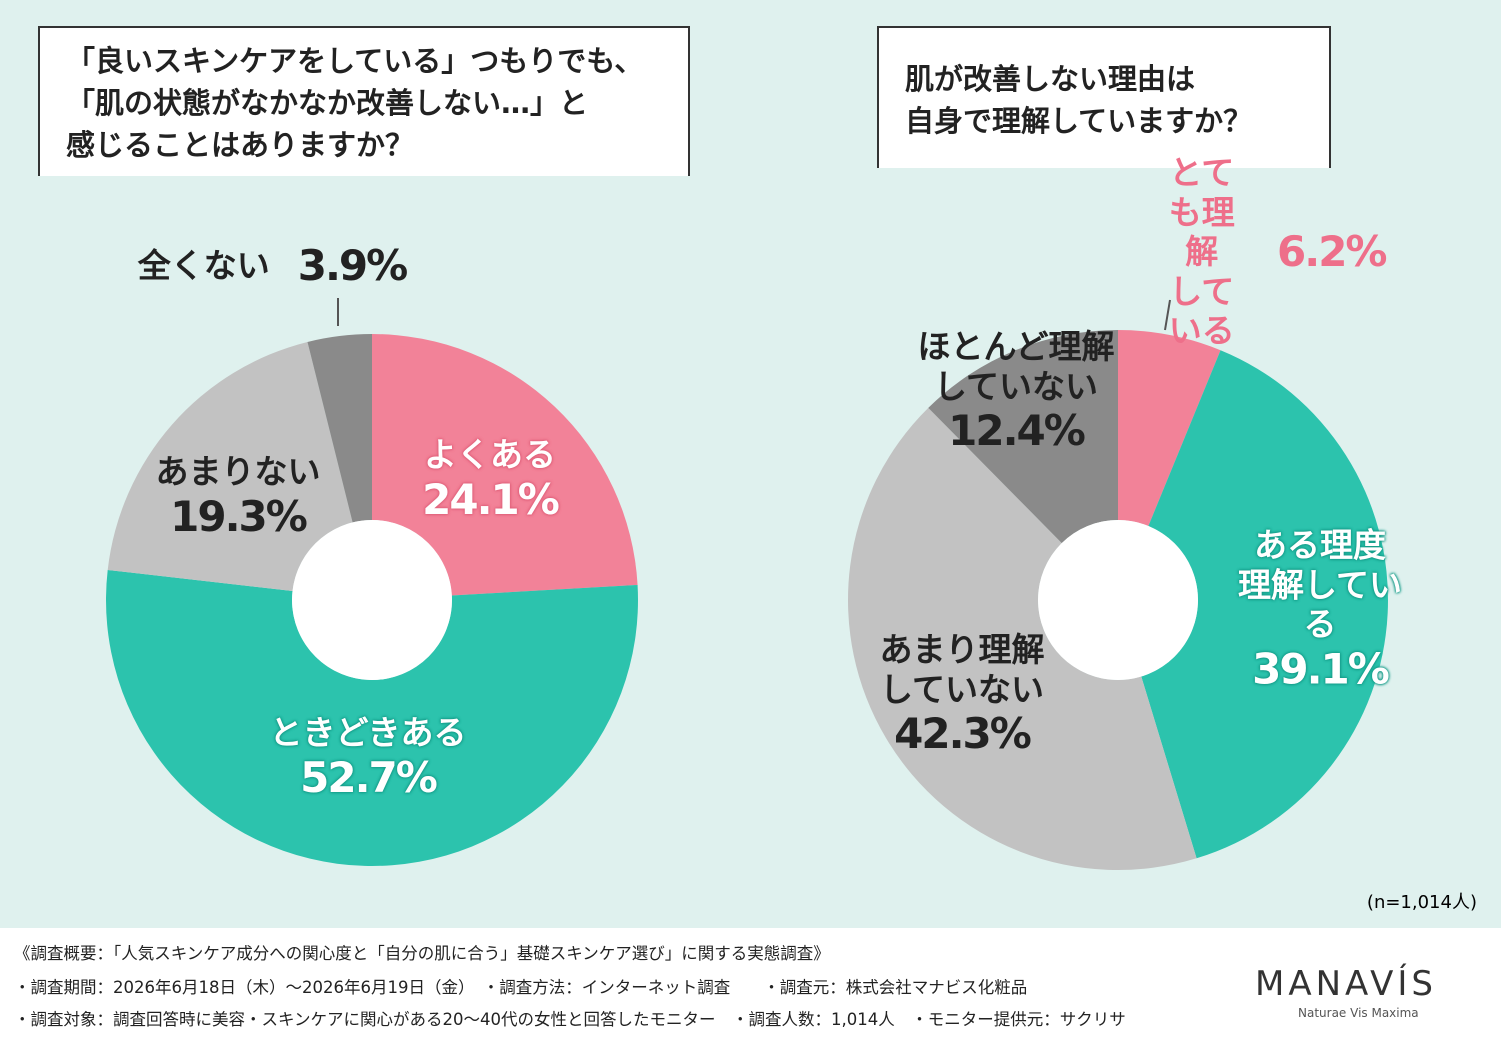 The height and width of the screenshot is (1048, 1501). I want to click on category-label: 全くない, so click(203, 266).